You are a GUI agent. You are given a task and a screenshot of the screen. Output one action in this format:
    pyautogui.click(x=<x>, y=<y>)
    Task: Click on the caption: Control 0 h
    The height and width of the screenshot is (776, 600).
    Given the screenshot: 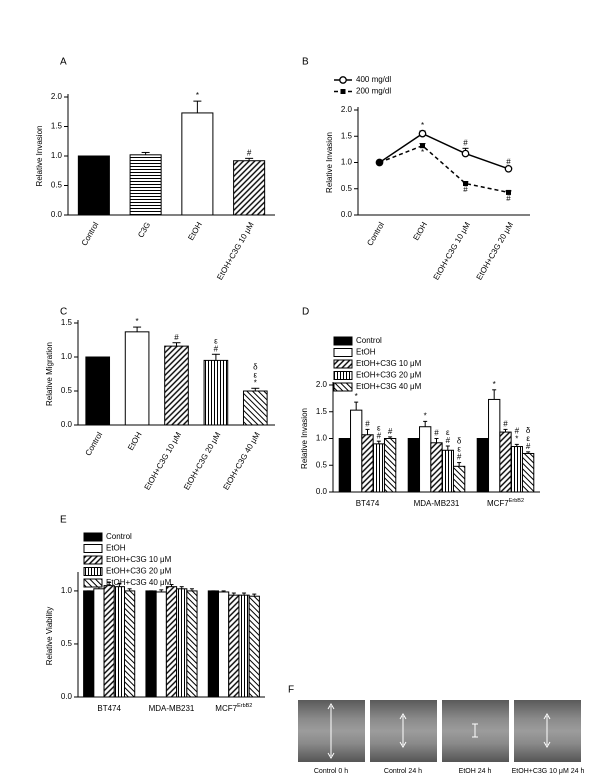 What is the action you would take?
    pyautogui.click(x=331, y=771)
    